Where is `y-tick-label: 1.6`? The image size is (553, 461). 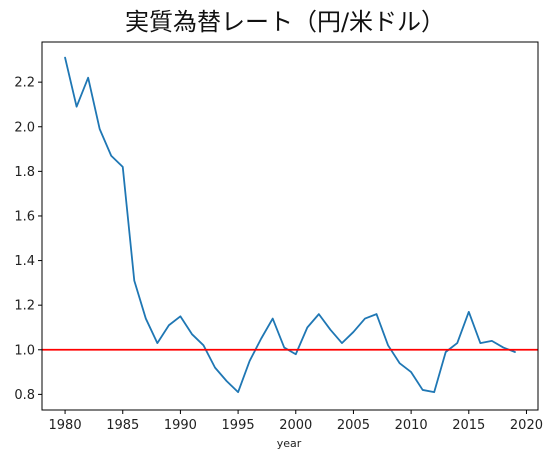 y-tick-label: 1.6 is located at coordinates (24, 216).